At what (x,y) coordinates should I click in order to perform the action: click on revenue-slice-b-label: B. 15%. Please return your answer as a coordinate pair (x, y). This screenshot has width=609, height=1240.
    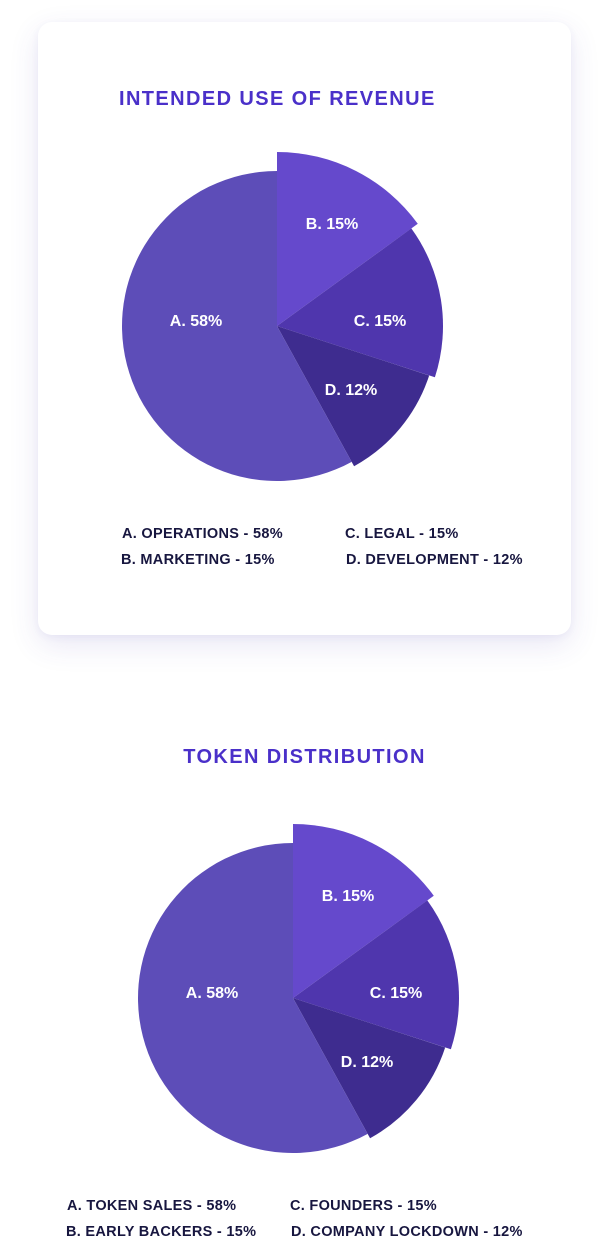
    Looking at the image, I should click on (332, 224).